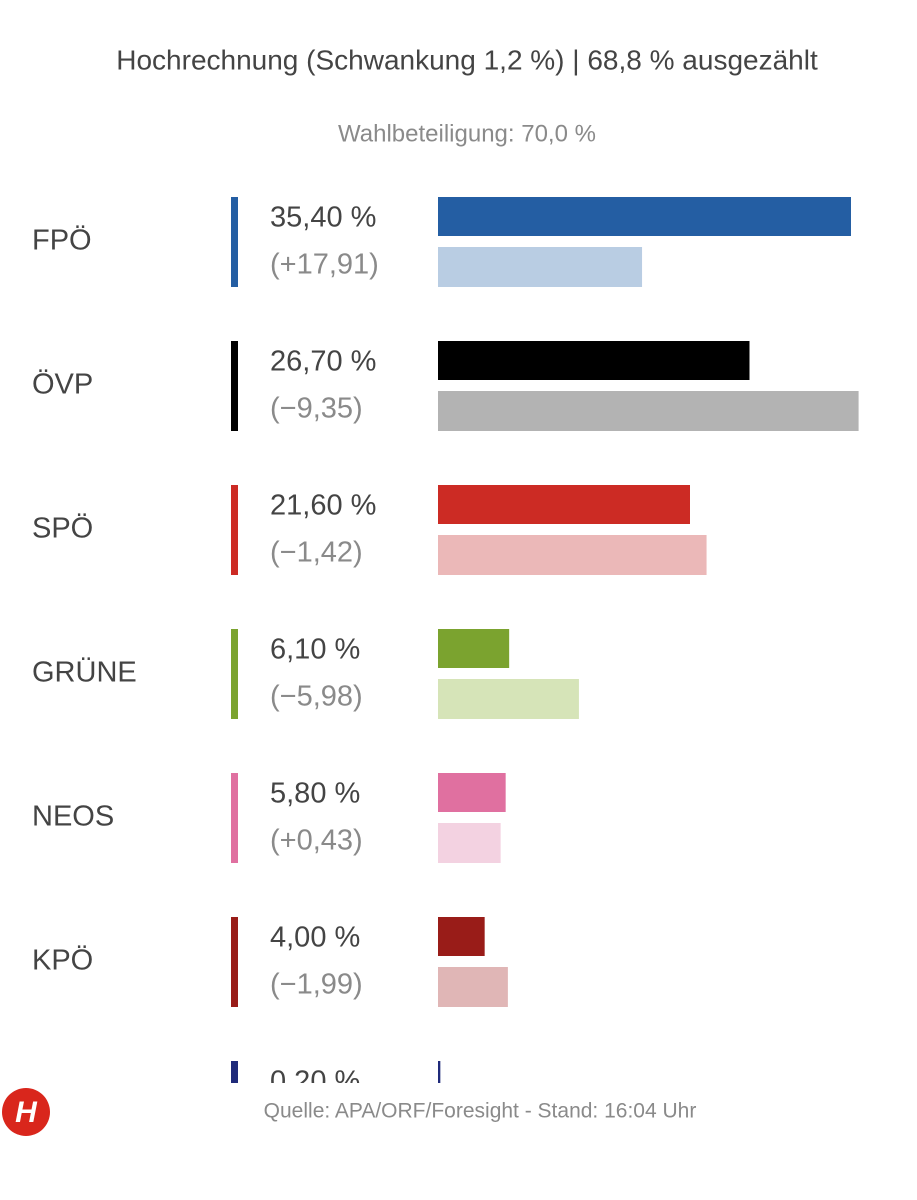 This screenshot has width=917, height=1200. Describe the element at coordinates (316, 553) in the screenshot. I see `change-label: (−1,42)` at that location.